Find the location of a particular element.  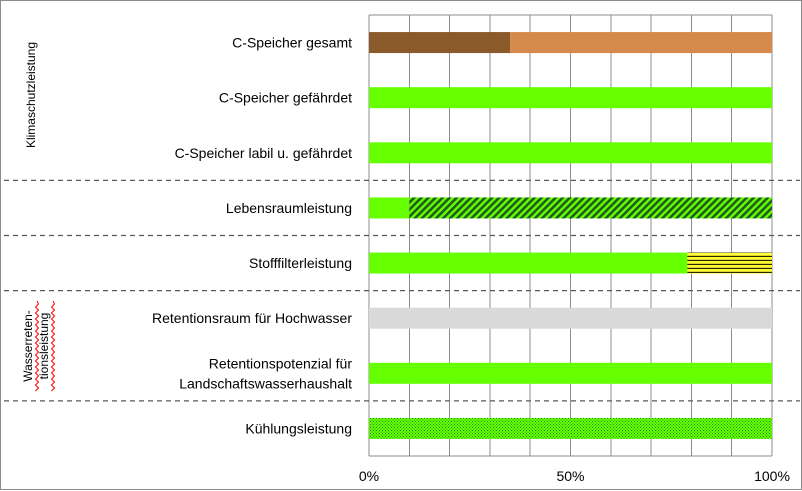

x-tick-label: 100% is located at coordinates (772, 476).